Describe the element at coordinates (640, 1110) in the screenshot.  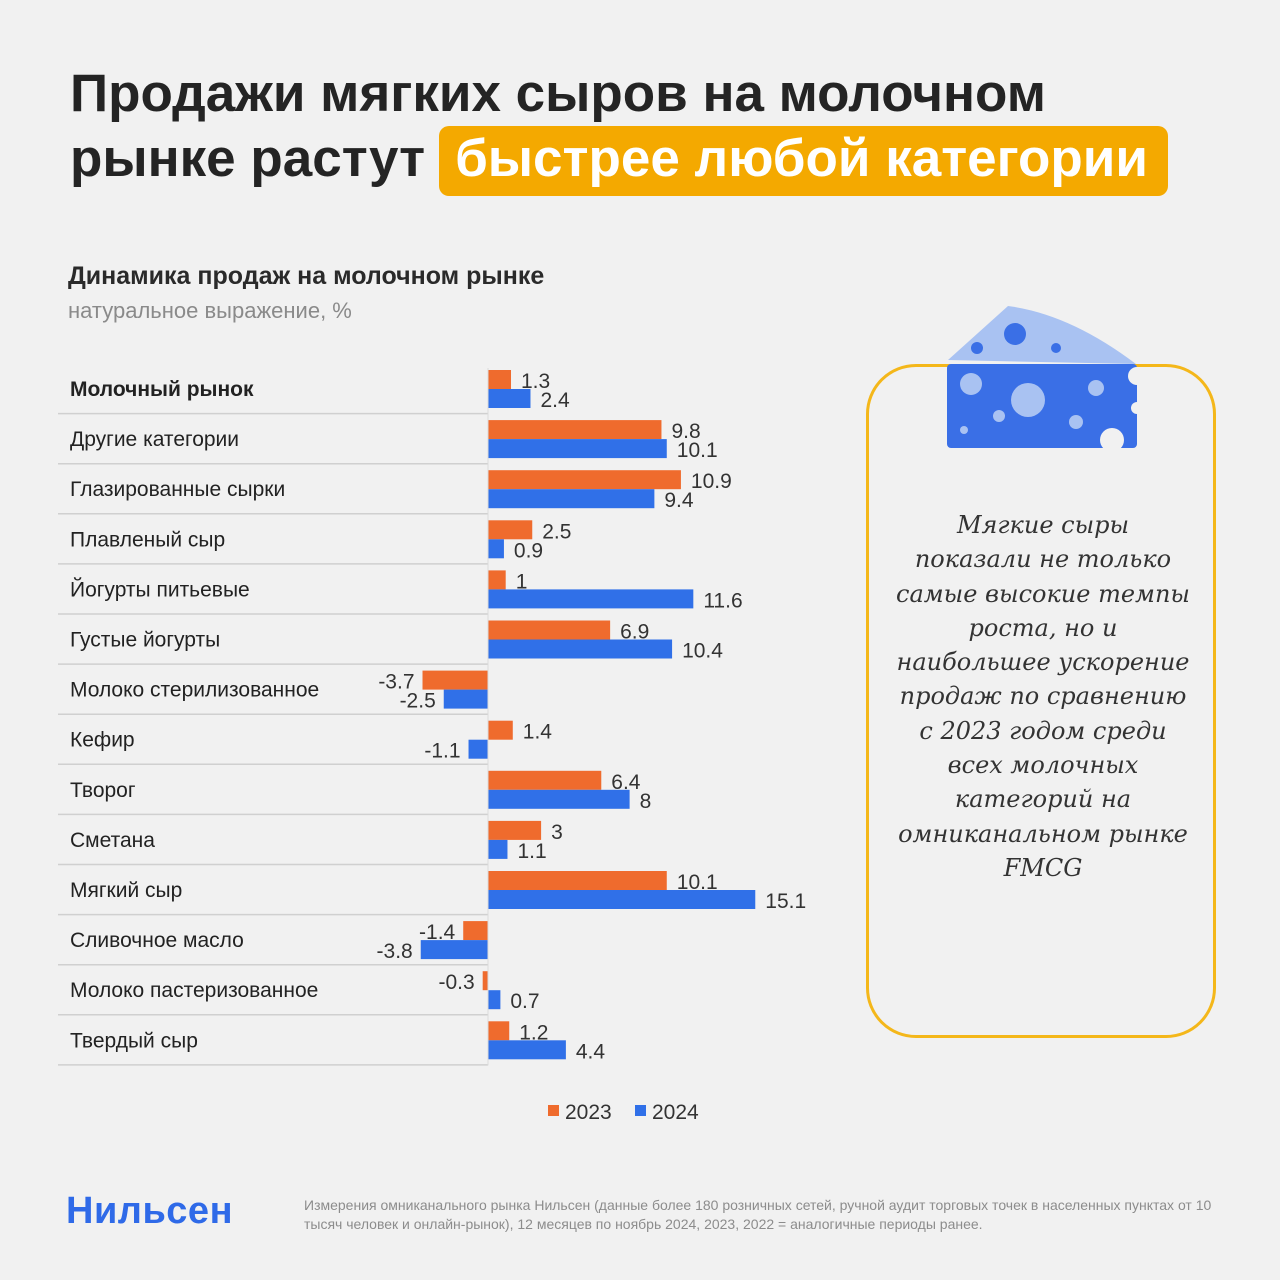
I see `legend-swatch-2024` at that location.